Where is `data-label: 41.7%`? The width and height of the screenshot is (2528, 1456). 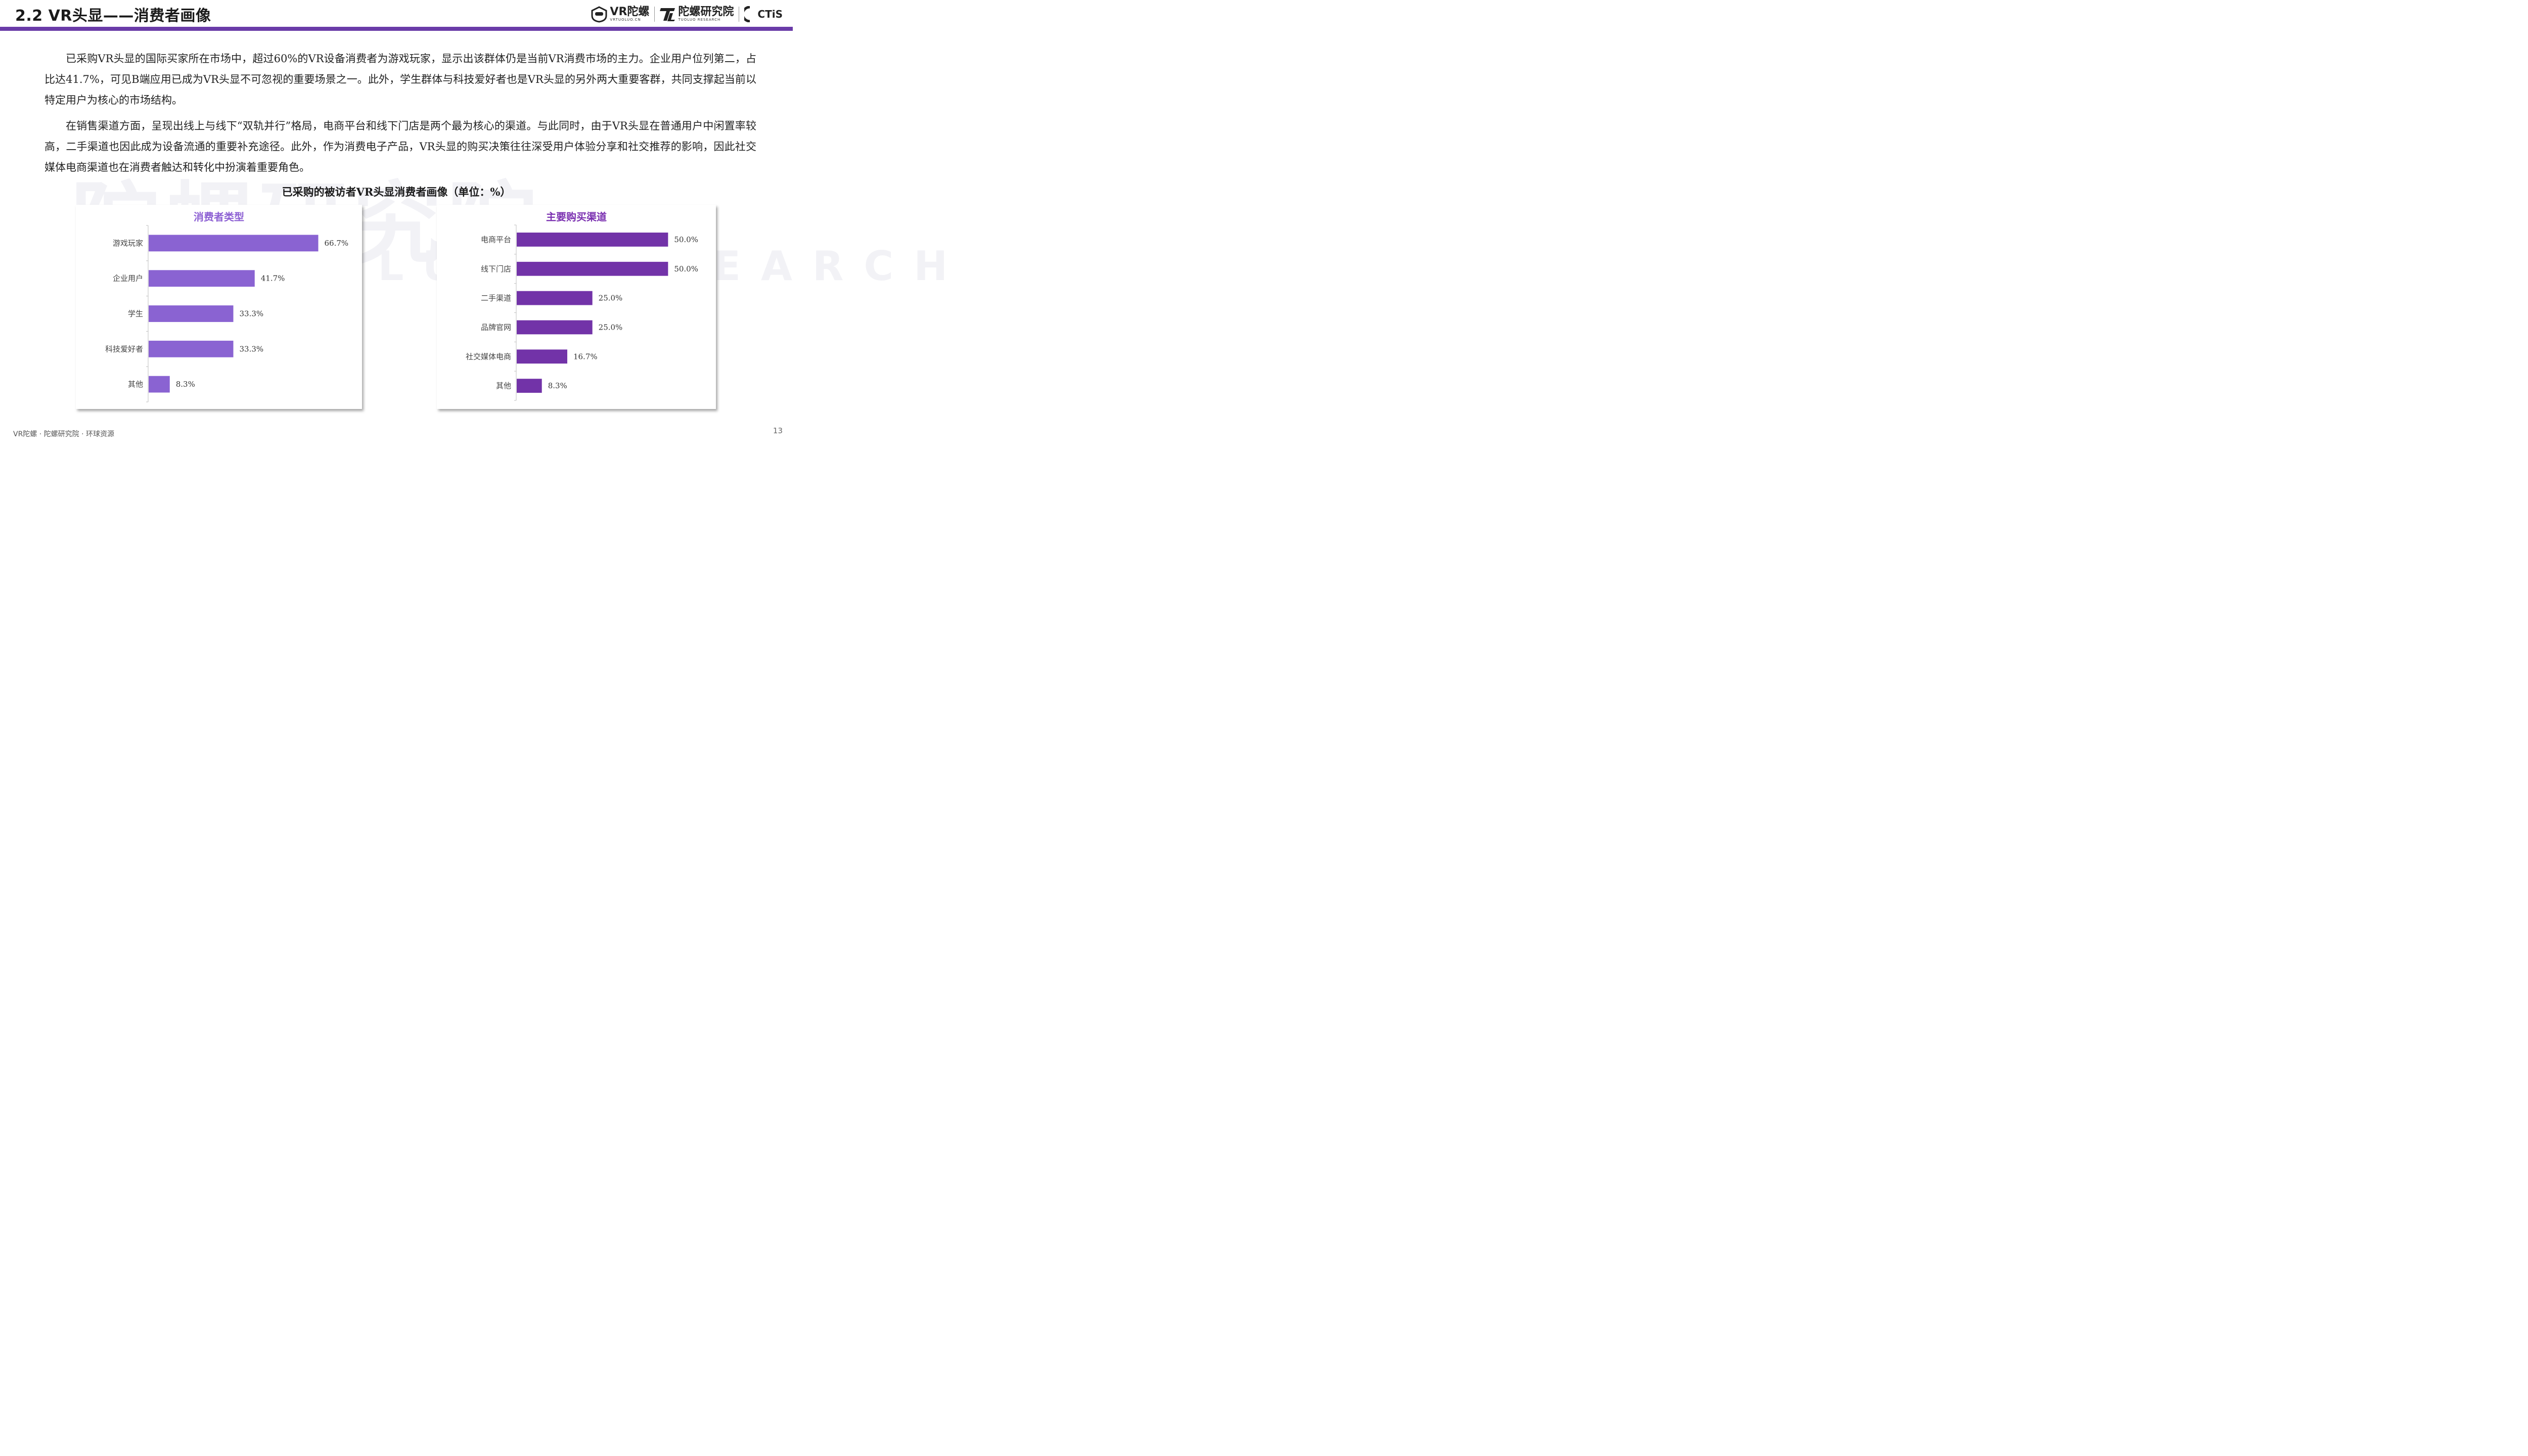
data-label: 41.7% is located at coordinates (273, 278).